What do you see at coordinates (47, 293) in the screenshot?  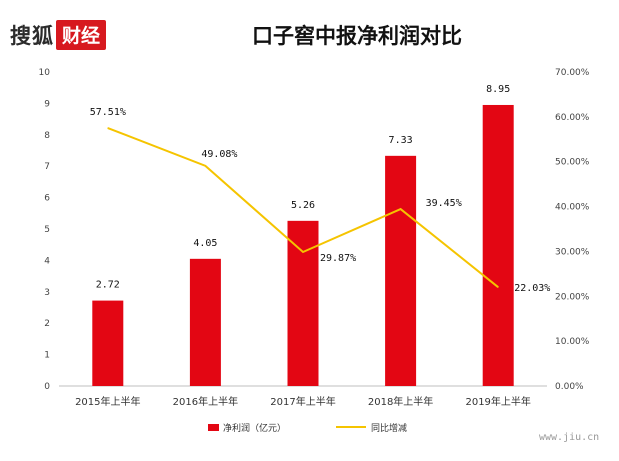 I see `left-tick-label: 3` at bounding box center [47, 293].